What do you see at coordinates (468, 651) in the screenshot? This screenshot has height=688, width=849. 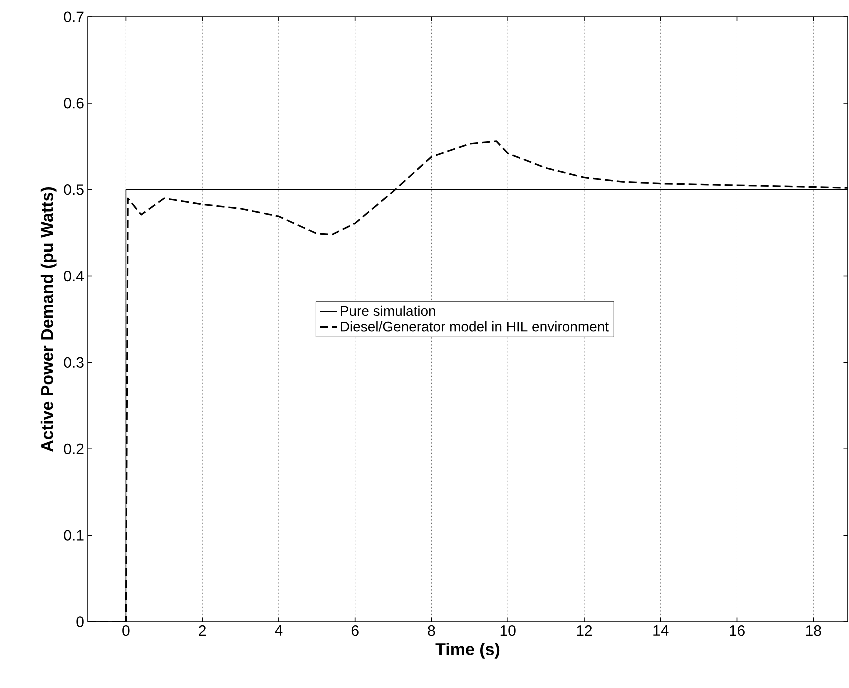 I see `x-axis-title: Time (s)` at bounding box center [468, 651].